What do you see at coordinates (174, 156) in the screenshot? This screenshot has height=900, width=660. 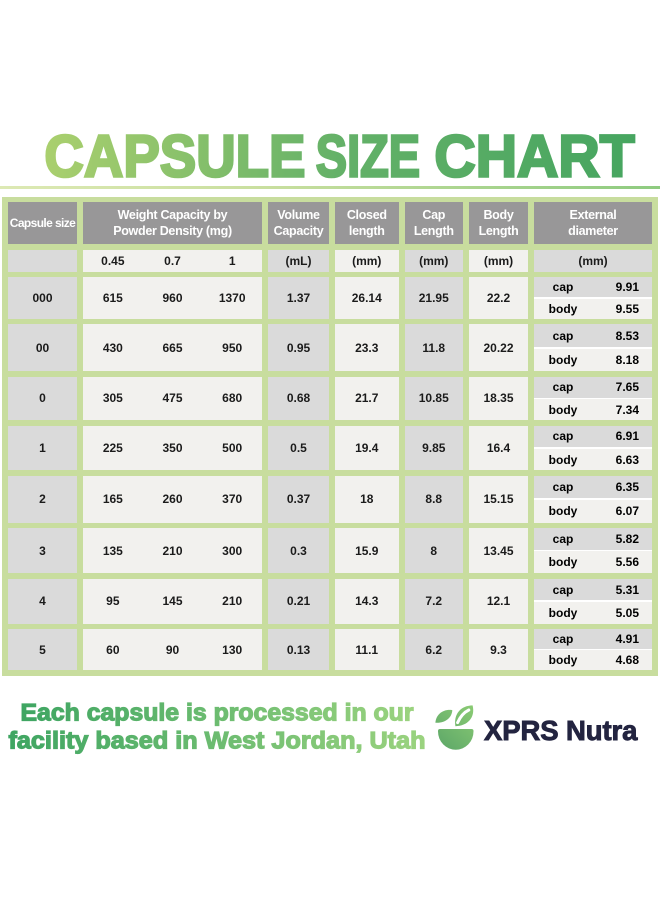 I see `svg-text: CAPSULE` at bounding box center [174, 156].